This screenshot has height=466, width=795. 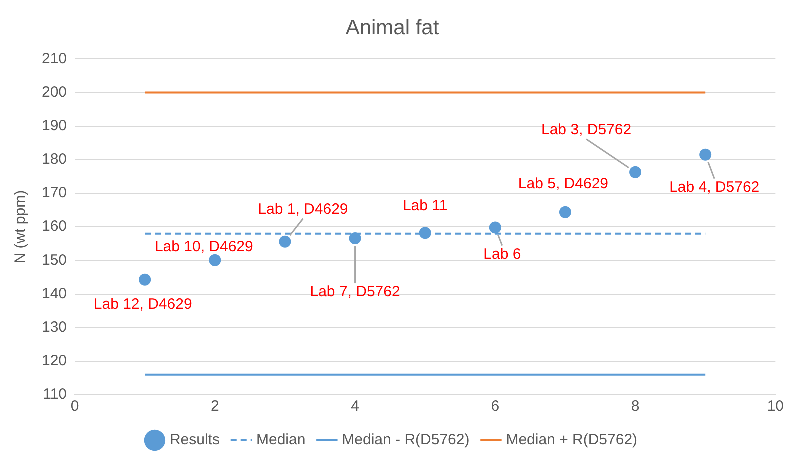 I want to click on legend-label: Median, so click(x=281, y=440).